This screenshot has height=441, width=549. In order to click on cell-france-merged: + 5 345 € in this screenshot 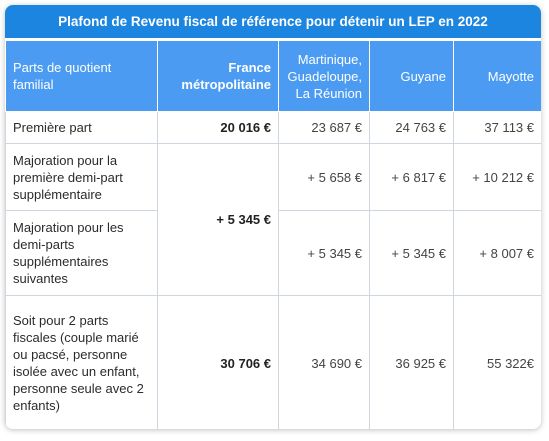, I will do `click(218, 219)`.